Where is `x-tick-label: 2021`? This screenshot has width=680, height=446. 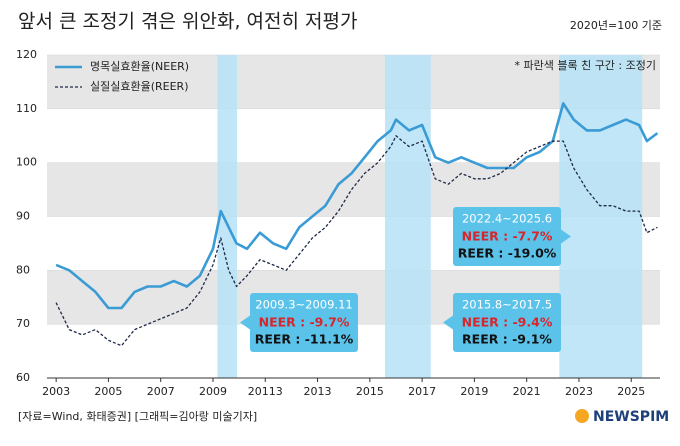 x-tick-label: 2021 is located at coordinates (527, 391).